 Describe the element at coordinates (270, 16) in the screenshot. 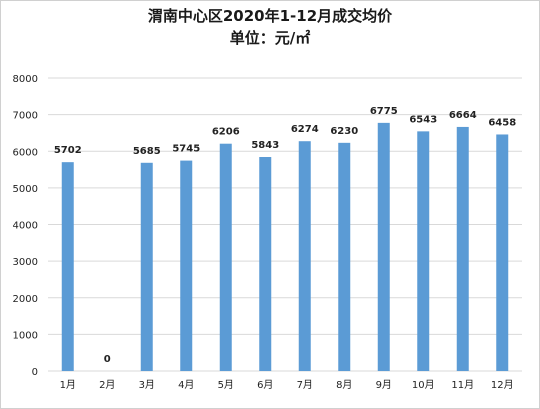

I see `chart-title: 渭南中心区2020年1-12月成交均价` at that location.